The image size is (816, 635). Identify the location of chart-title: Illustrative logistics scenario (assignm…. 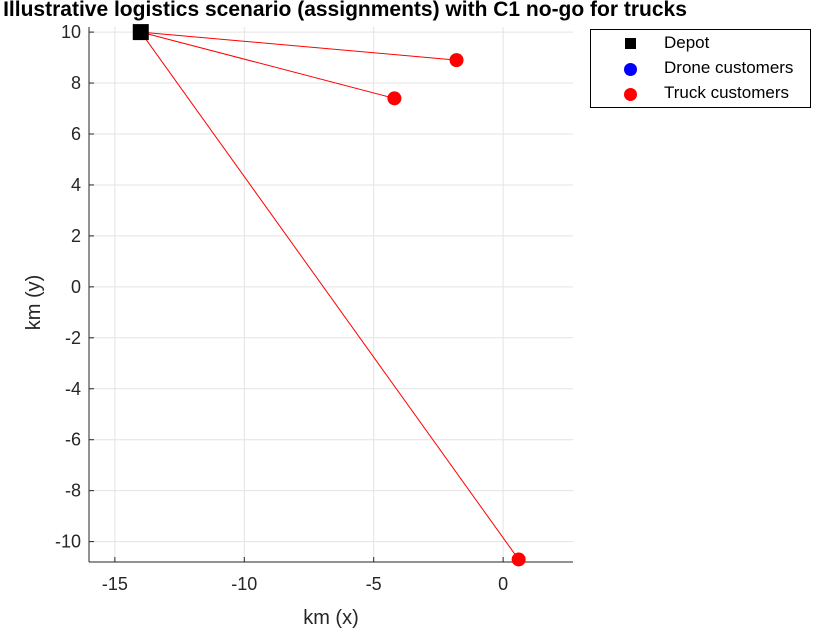
(345, 10).